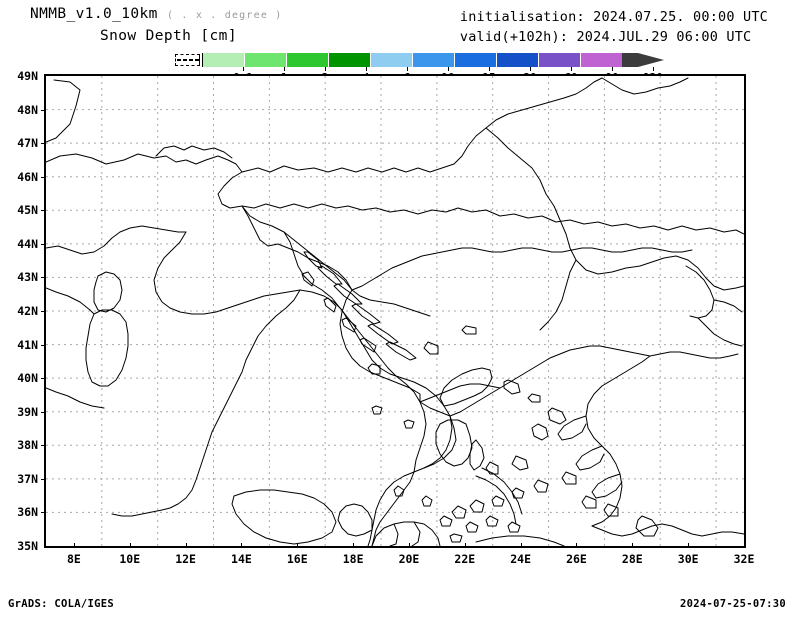  Describe the element at coordinates (27, 311) in the screenshot. I see `latitude-tick-label: 42N` at that location.